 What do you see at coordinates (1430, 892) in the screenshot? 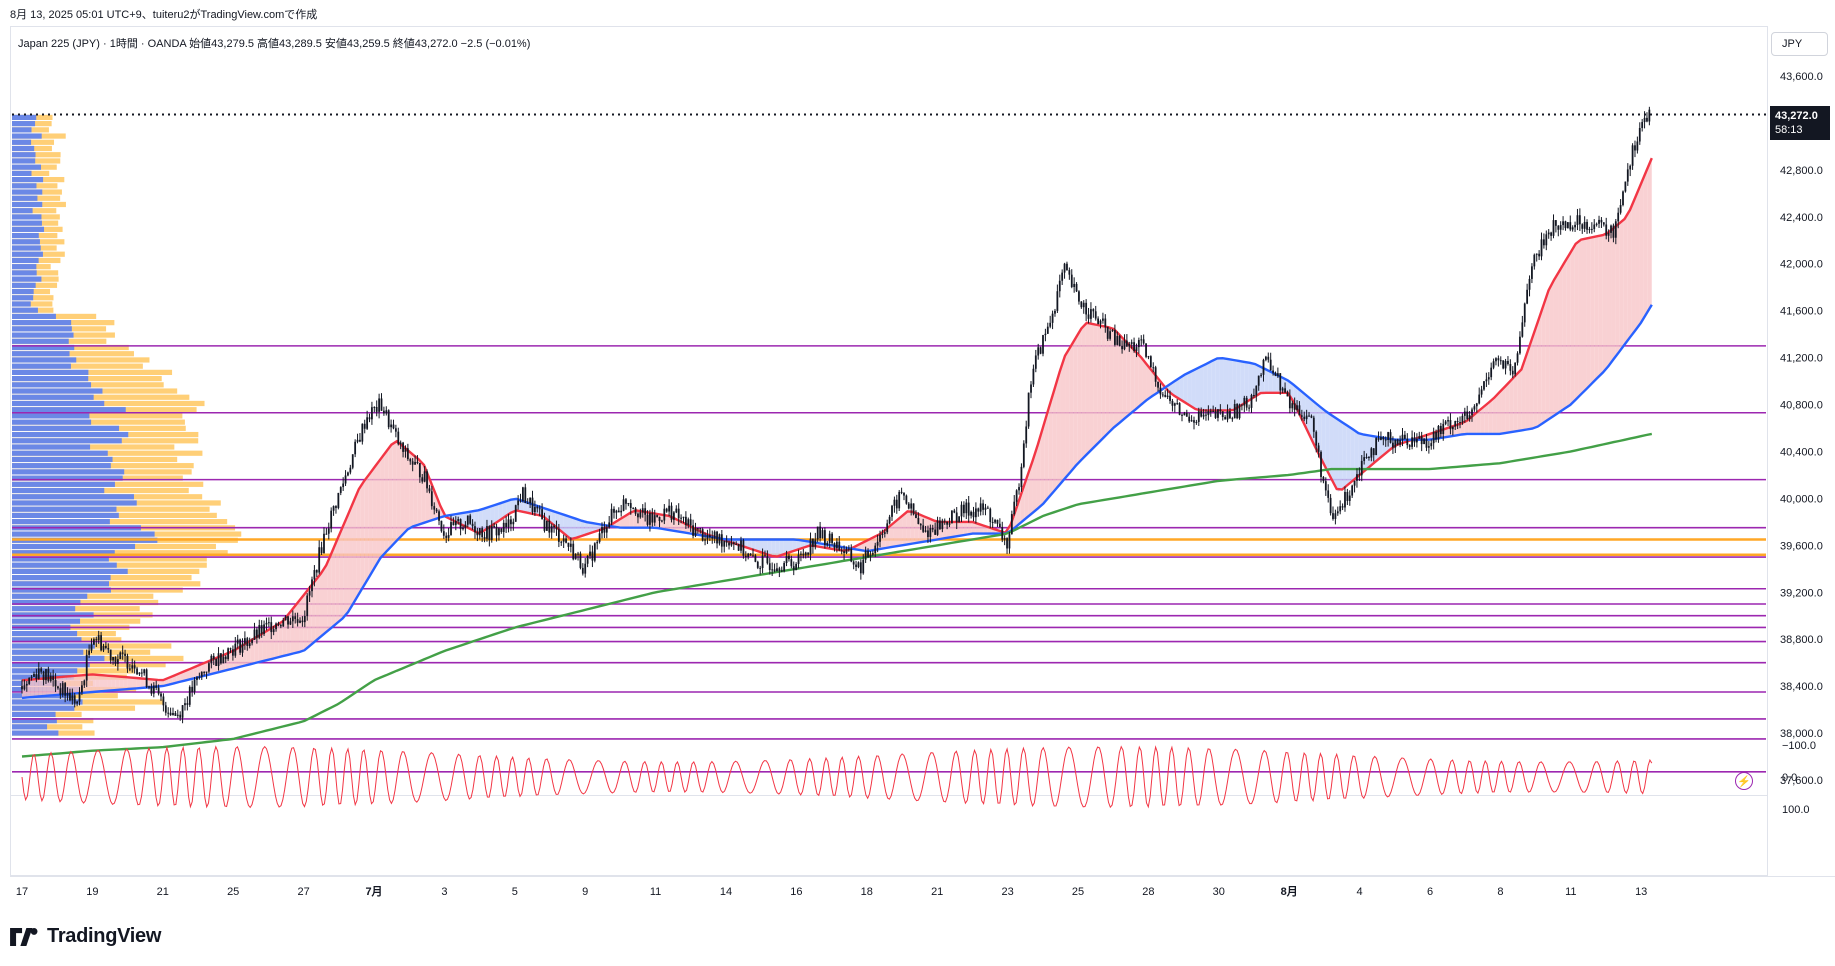
I see `time-tick-label: 6` at bounding box center [1430, 892].